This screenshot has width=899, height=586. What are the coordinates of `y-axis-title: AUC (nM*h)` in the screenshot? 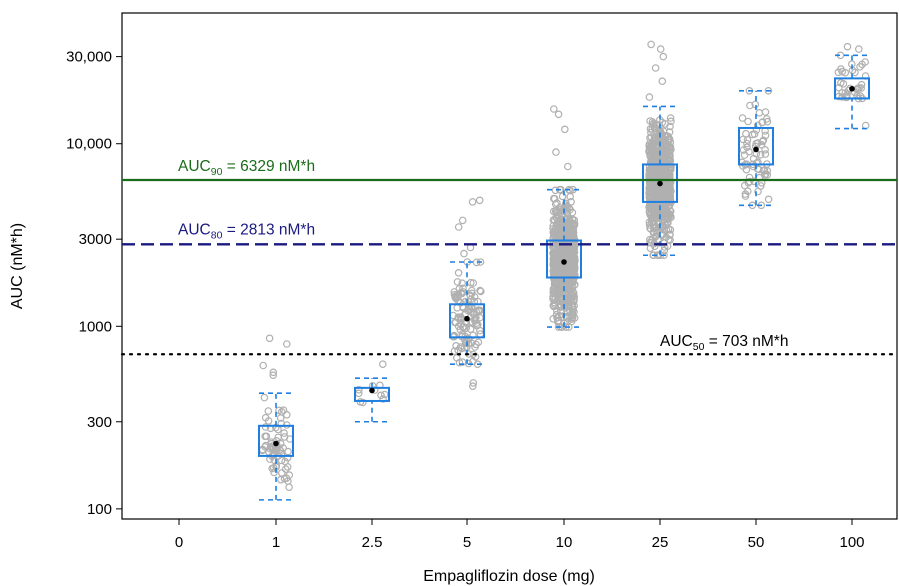 It's located at (17, 266).